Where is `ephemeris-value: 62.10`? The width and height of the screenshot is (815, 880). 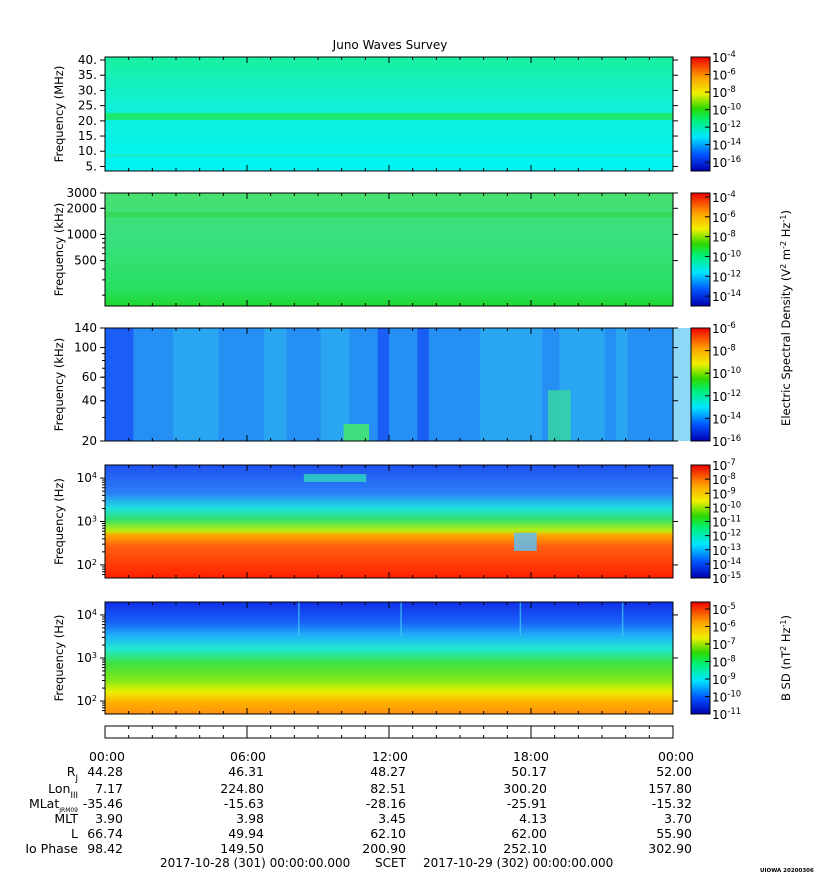
ephemeris-value: 62.10 is located at coordinates (388, 833).